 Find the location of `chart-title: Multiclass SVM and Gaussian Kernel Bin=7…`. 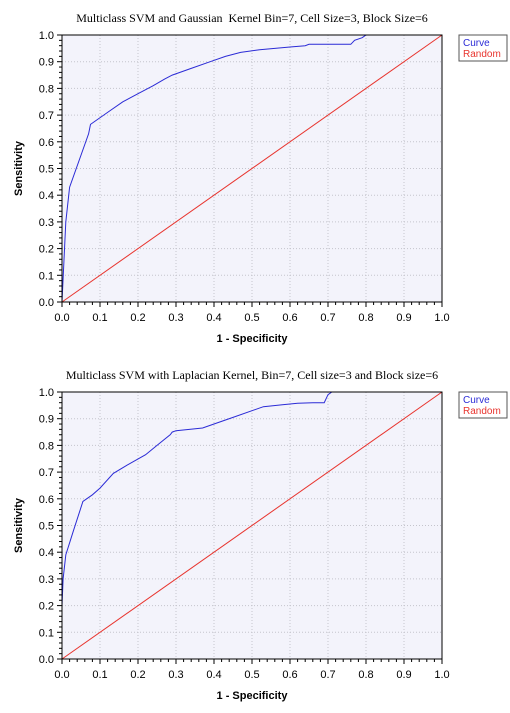

chart-title: Multiclass SVM and Gaussian Kernel Bin=7… is located at coordinates (252, 18).